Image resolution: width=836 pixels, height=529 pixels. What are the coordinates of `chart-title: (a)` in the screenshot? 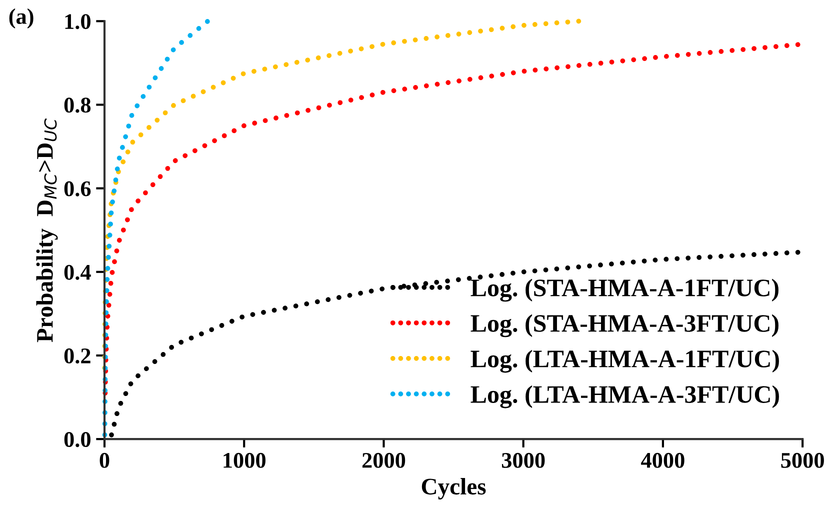 It's located at (21, 18).